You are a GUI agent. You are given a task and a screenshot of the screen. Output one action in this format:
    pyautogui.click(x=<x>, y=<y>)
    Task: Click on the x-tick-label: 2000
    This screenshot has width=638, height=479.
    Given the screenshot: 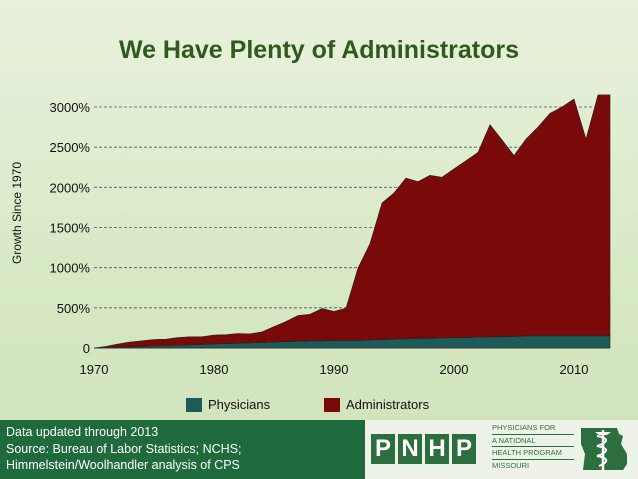 What is the action you would take?
    pyautogui.click(x=454, y=369)
    